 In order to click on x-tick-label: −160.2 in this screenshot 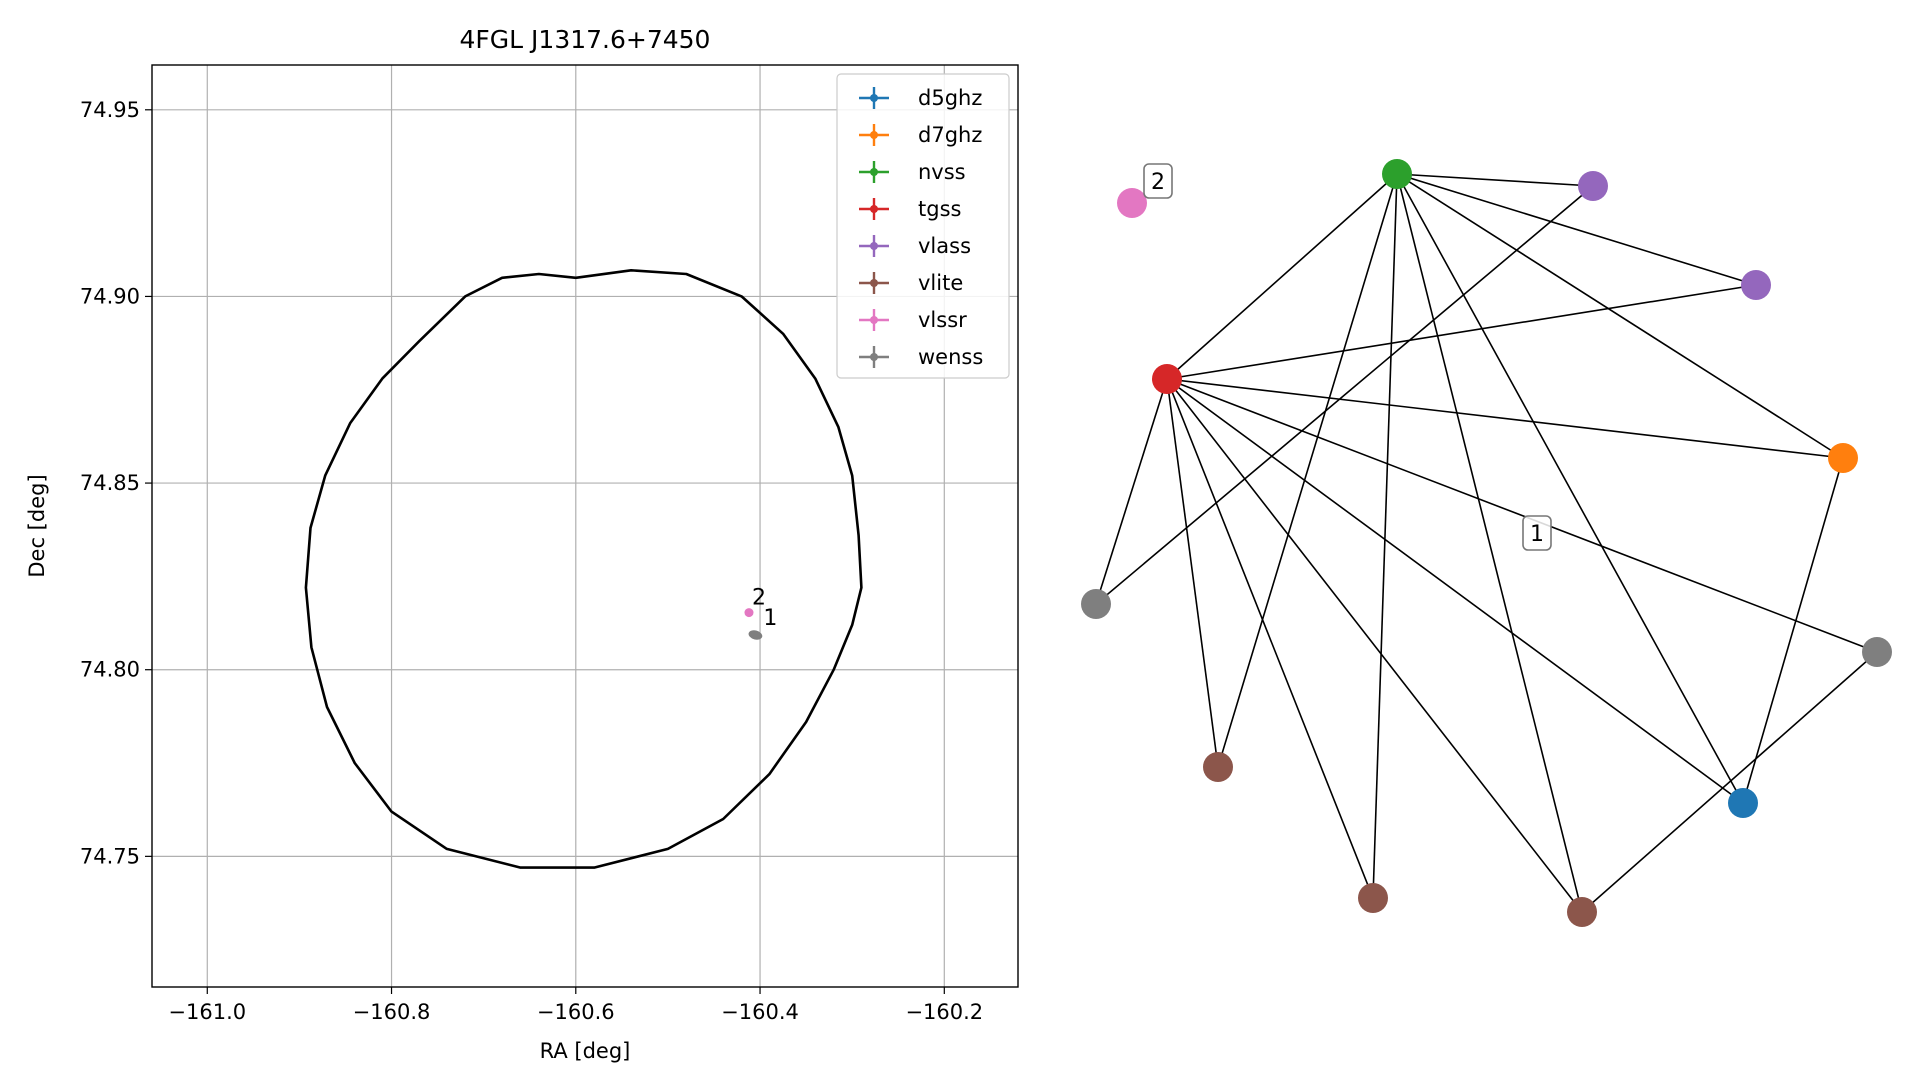, I will do `click(944, 1012)`.